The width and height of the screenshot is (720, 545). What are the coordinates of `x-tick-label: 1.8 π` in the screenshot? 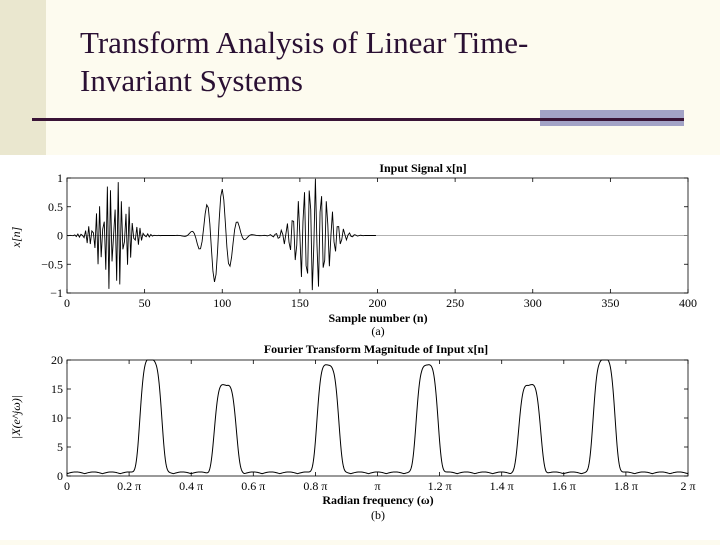 It's located at (626, 486).